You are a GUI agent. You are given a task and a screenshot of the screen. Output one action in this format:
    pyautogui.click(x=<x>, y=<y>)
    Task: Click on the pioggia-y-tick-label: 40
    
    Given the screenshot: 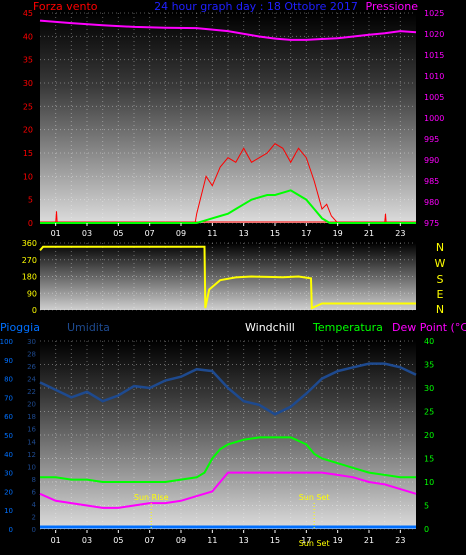 What is the action you would take?
    pyautogui.click(x=8, y=455)
    